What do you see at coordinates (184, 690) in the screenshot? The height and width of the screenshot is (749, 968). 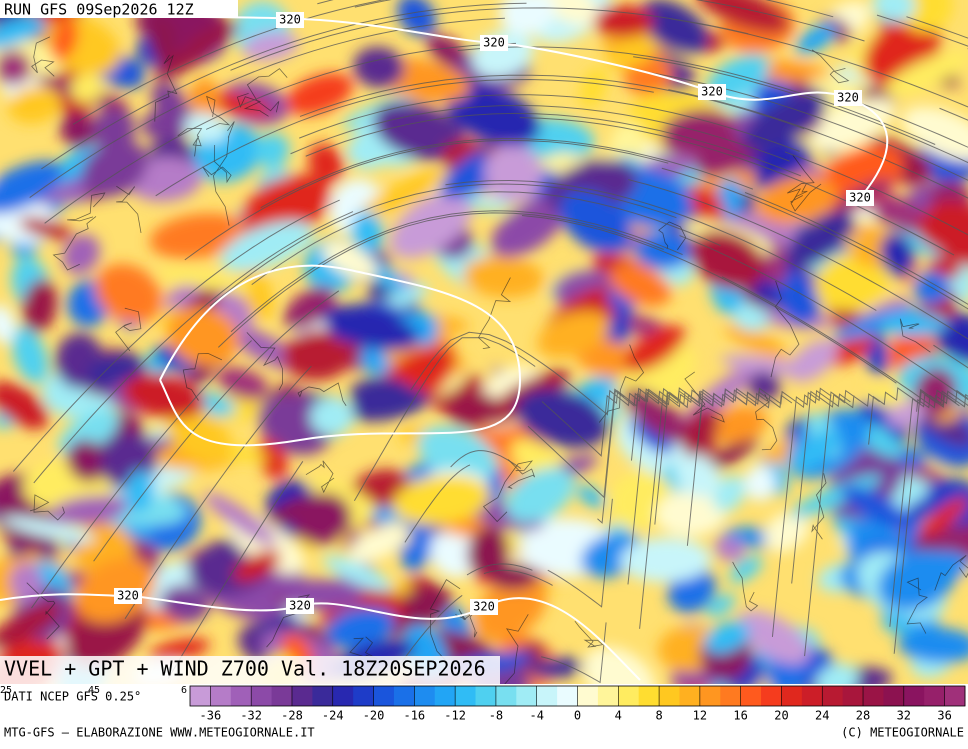 I see `edge-label: 6` at bounding box center [184, 690].